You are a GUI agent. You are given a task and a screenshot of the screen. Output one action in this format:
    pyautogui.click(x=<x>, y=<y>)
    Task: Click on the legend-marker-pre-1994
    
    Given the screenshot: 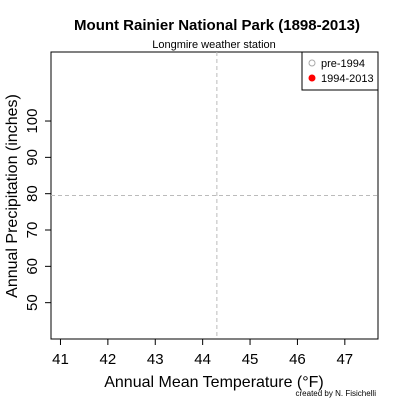 What is the action you would take?
    pyautogui.click(x=312, y=63)
    